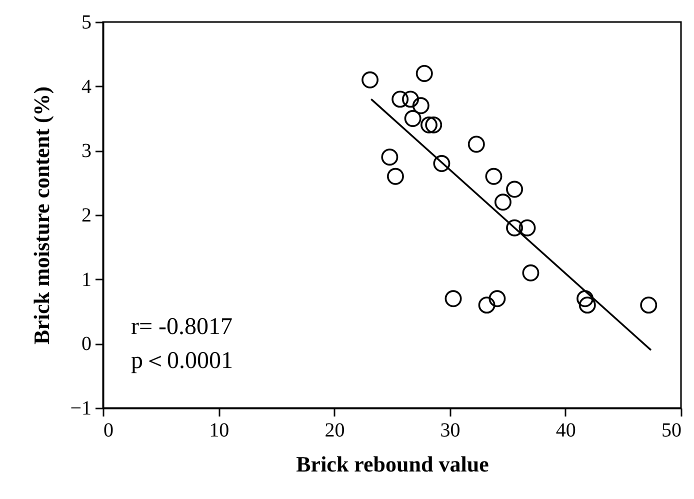 This screenshot has height=499, width=694. What do you see at coordinates (182, 327) in the screenshot?
I see `annotation: r= -0.8017` at bounding box center [182, 327].